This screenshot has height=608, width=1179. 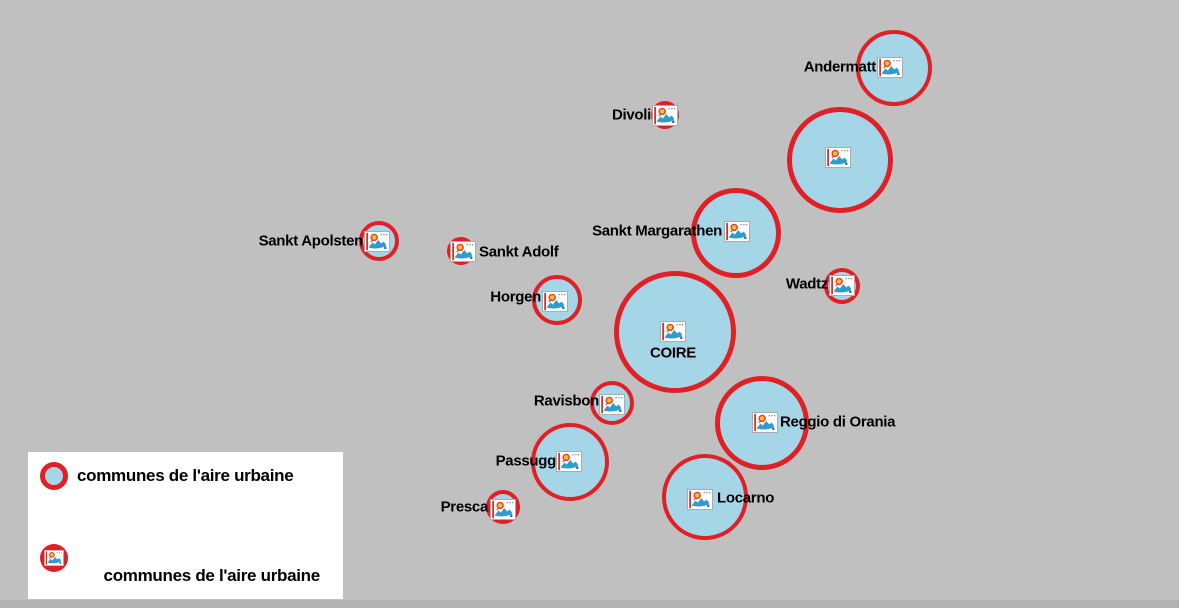 What do you see at coordinates (54, 476) in the screenshot?
I see `legend-red-ring-icon` at bounding box center [54, 476].